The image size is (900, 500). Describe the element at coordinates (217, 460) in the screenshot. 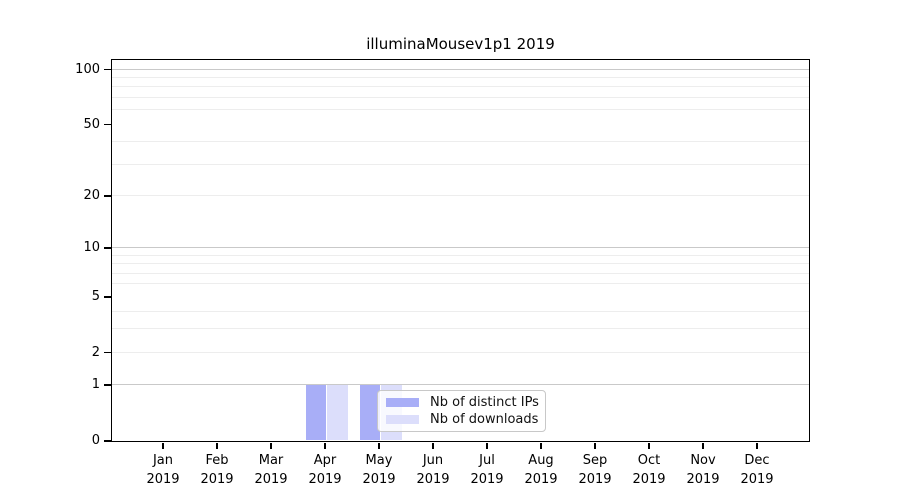

I see `x-tick-month-1: Feb` at that location.